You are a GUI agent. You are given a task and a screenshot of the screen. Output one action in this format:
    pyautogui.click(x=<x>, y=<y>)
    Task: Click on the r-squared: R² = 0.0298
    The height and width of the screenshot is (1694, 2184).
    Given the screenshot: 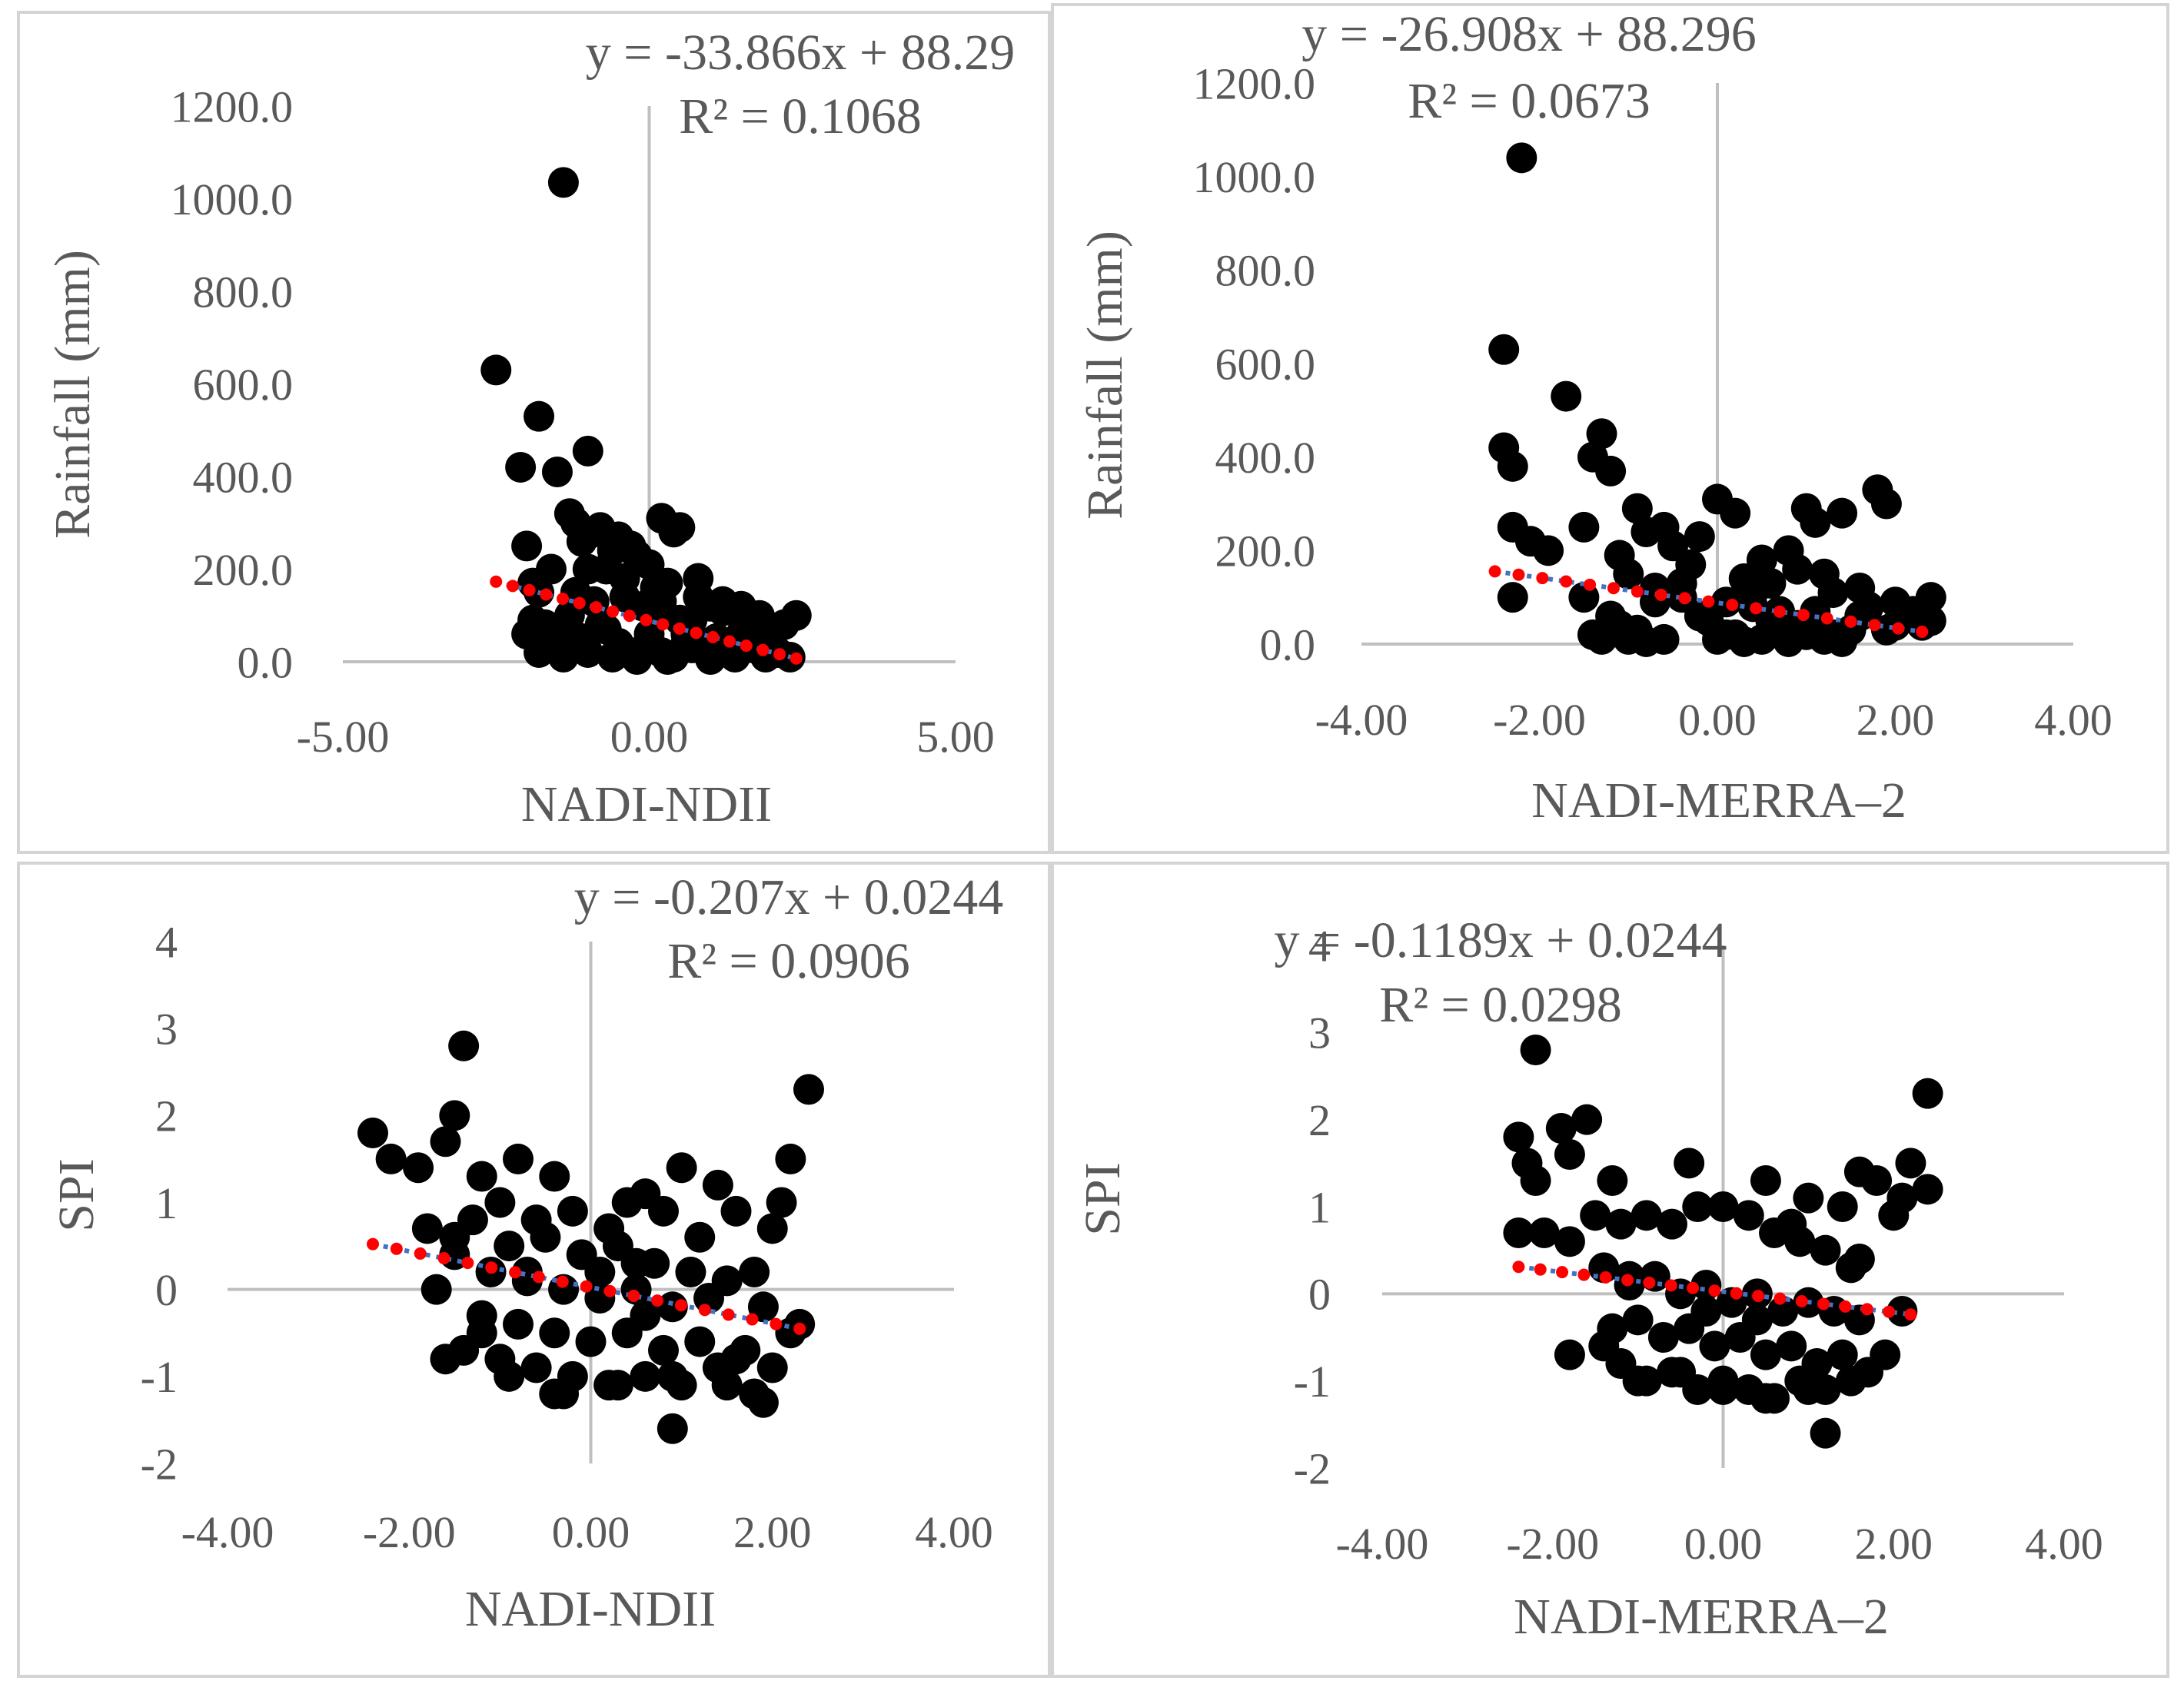 What is the action you would take?
    pyautogui.click(x=1500, y=1005)
    